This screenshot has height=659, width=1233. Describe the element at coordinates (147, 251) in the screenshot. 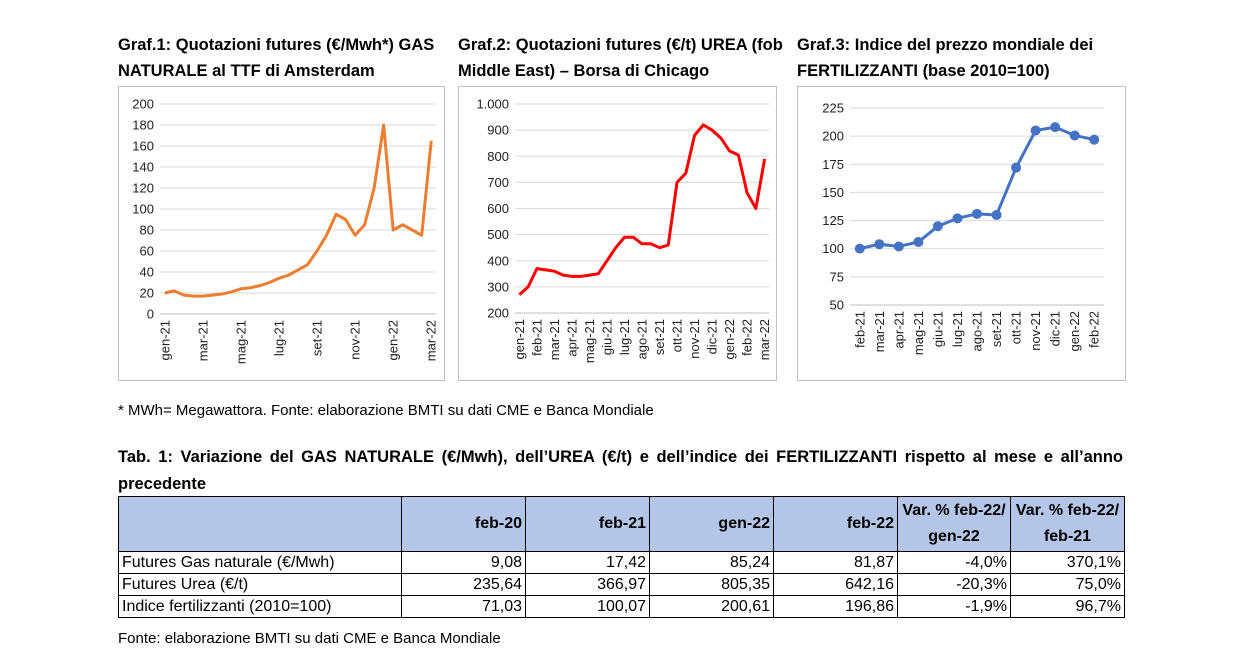

I see `y-tick-label: 60` at that location.